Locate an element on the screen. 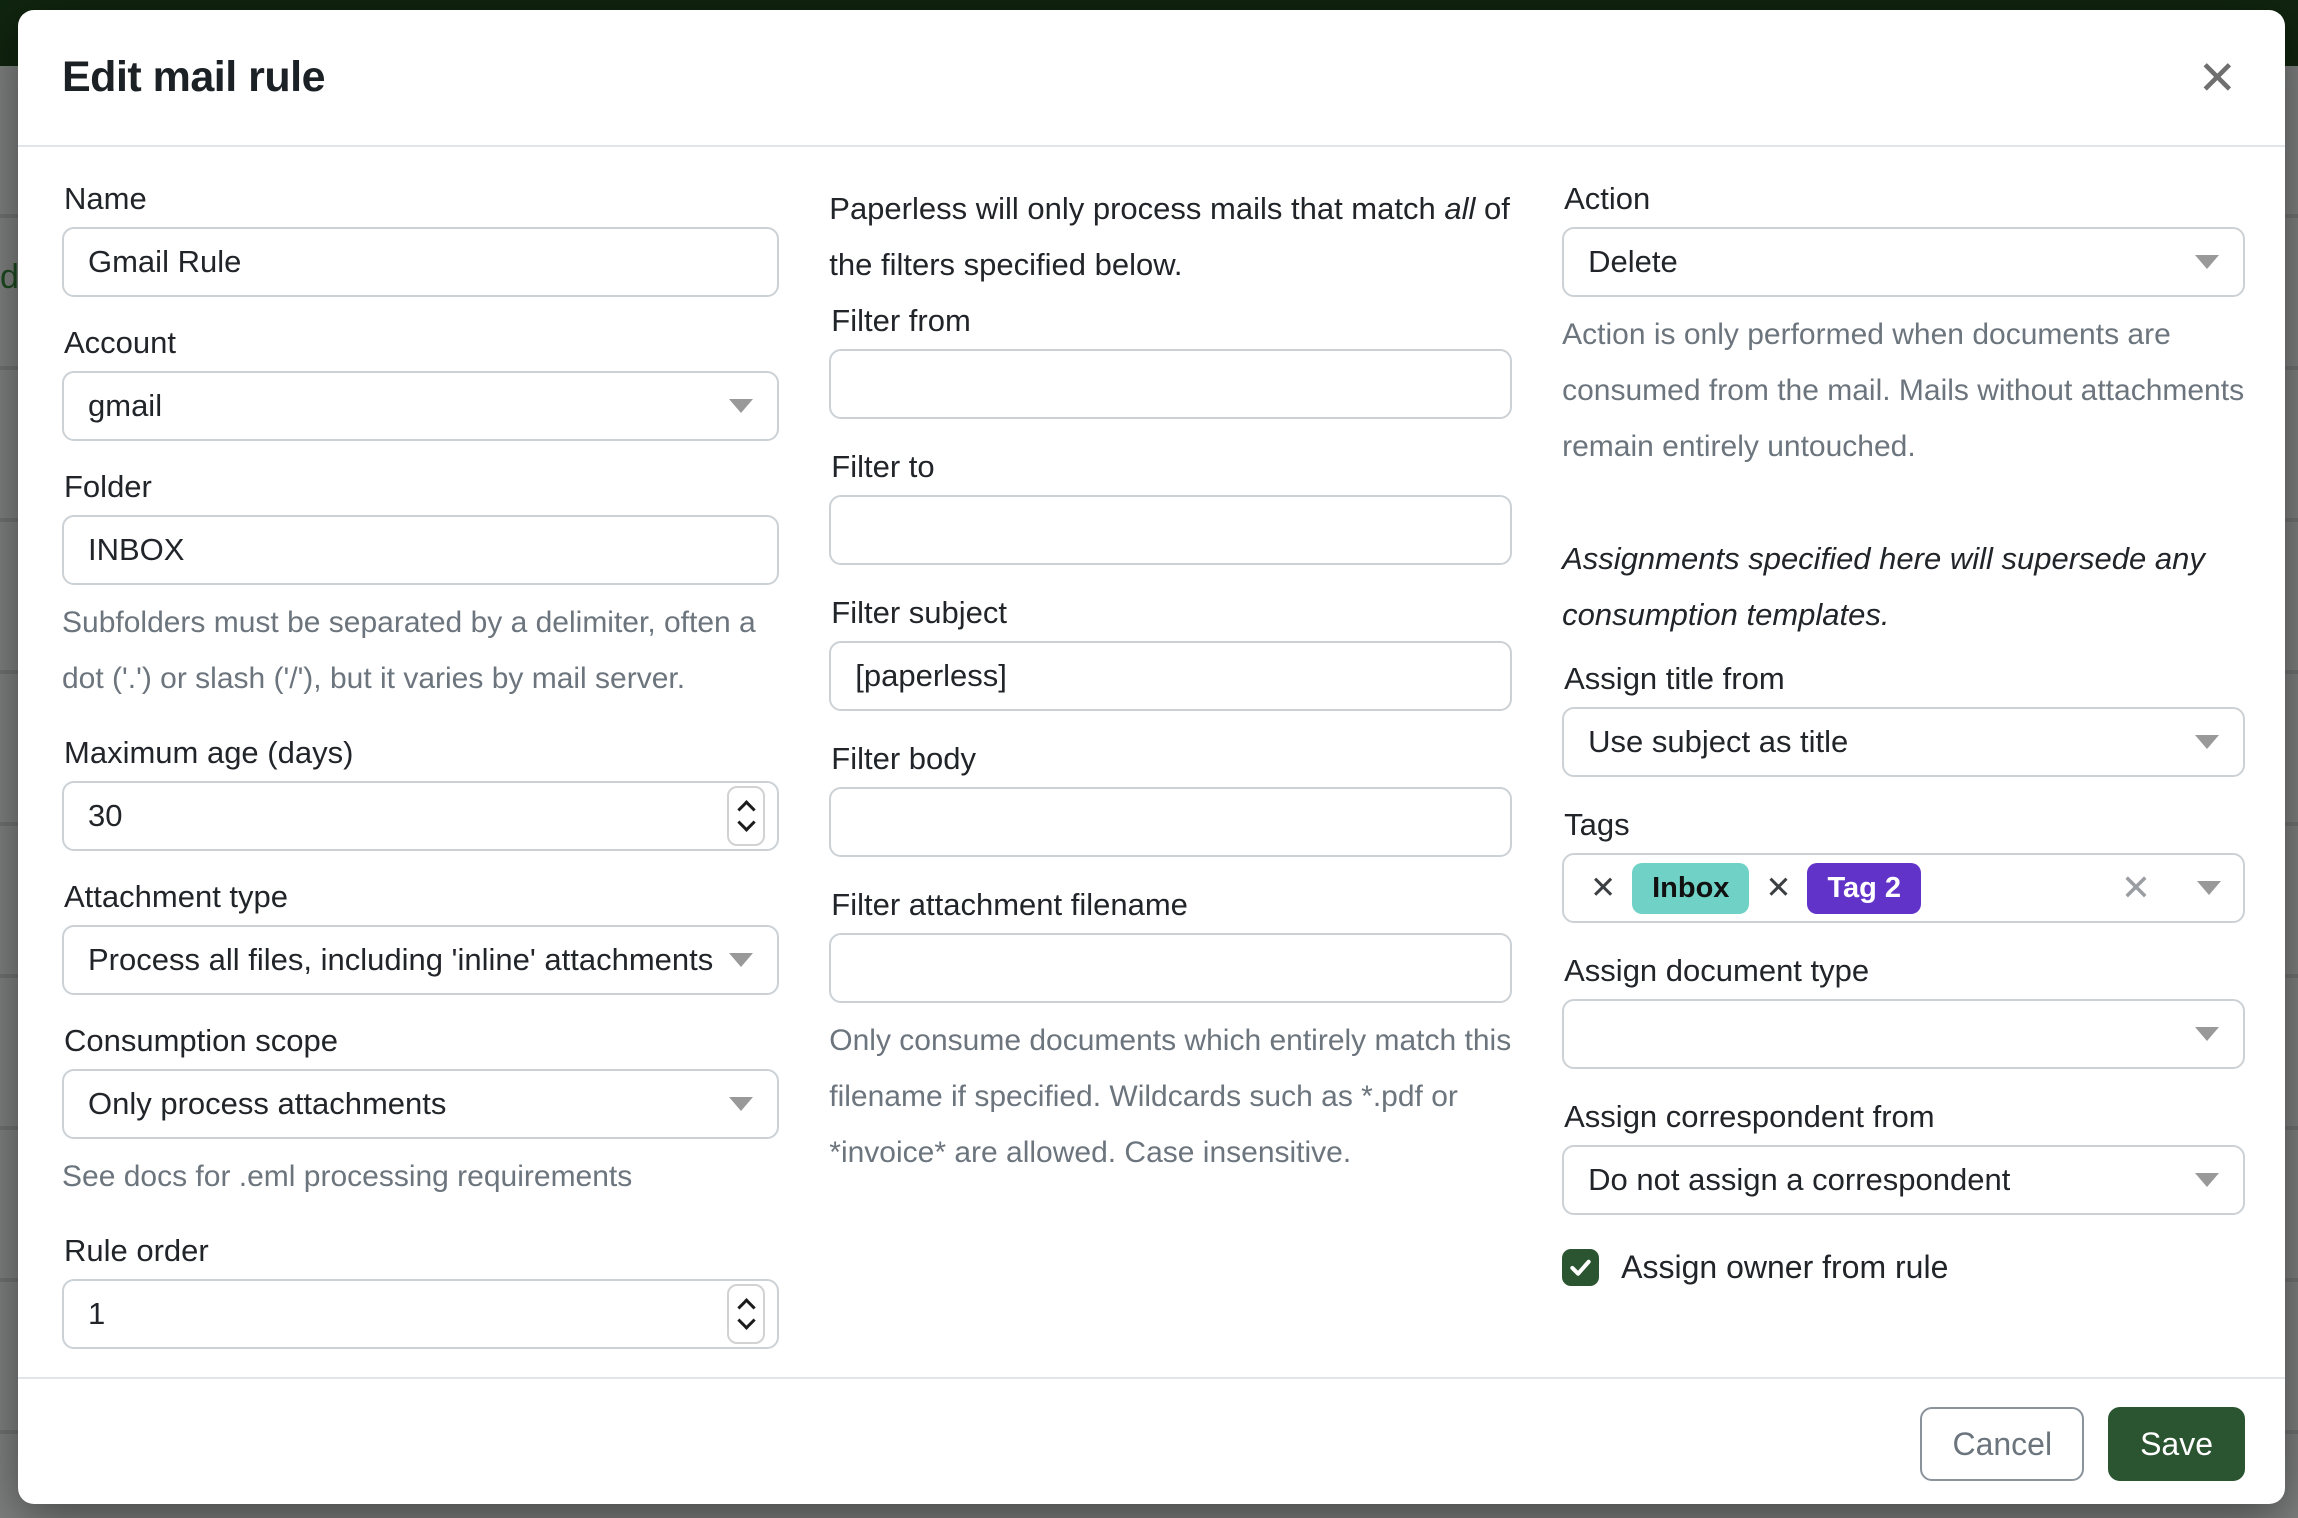 The image size is (2298, 1518). rule-order-stepper is located at coordinates (746, 1314).